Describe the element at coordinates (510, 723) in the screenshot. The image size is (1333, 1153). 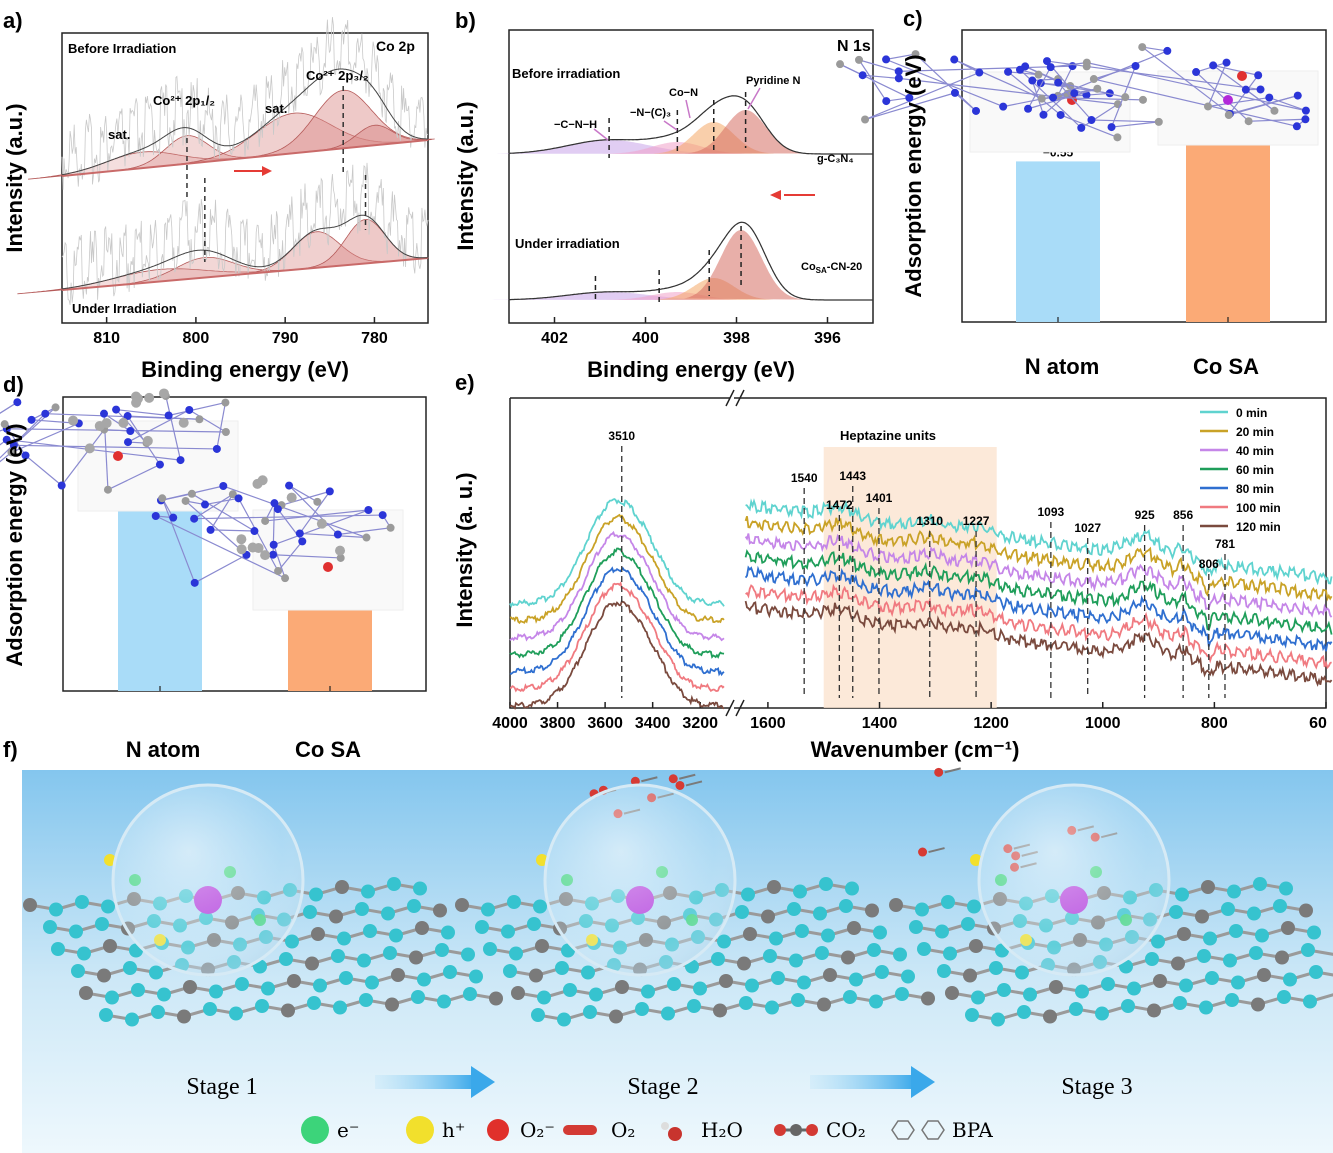
I see `e-x-tick-label: 4000` at that location.